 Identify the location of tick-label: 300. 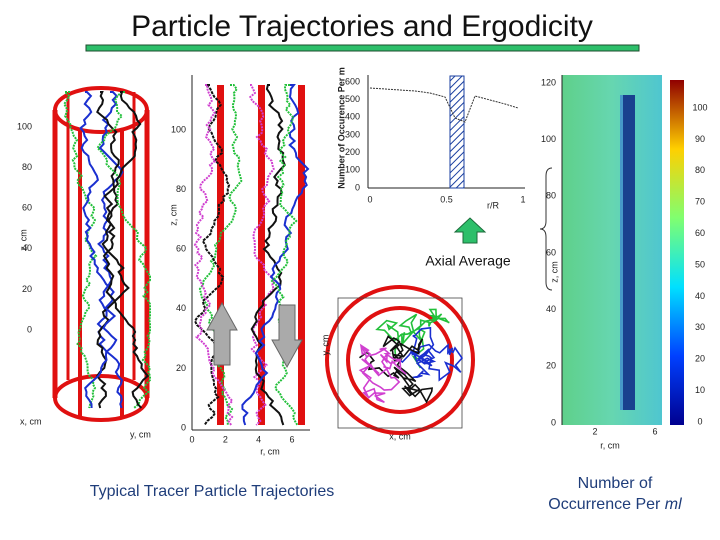
(352, 134).